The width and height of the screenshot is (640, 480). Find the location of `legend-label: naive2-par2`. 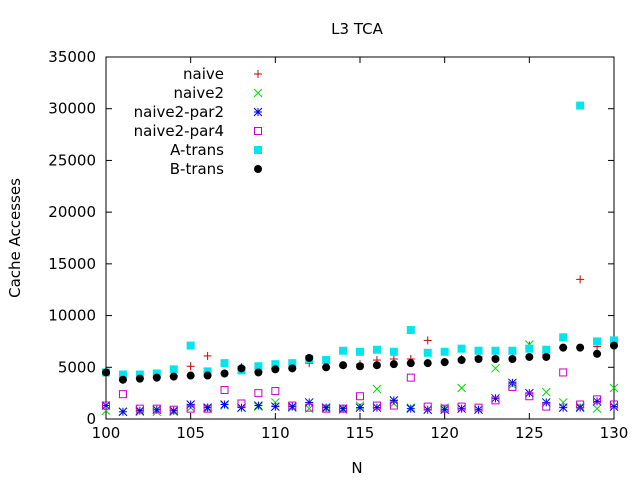

legend-label: naive2-par2 is located at coordinates (179, 112).